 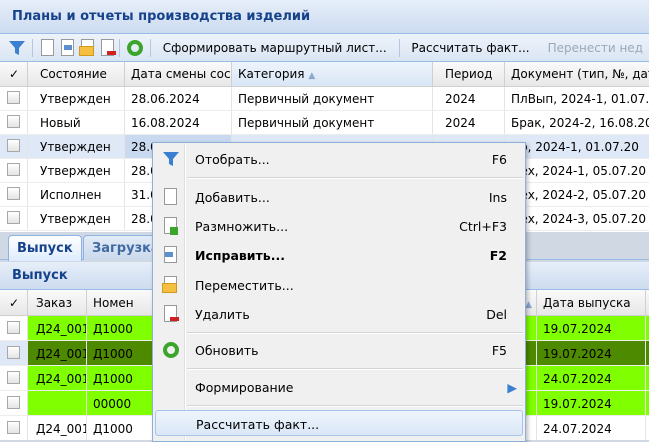 What do you see at coordinates (483, 226) in the screenshot?
I see `menu-item-shortcut: Ctrl+F3` at bounding box center [483, 226].